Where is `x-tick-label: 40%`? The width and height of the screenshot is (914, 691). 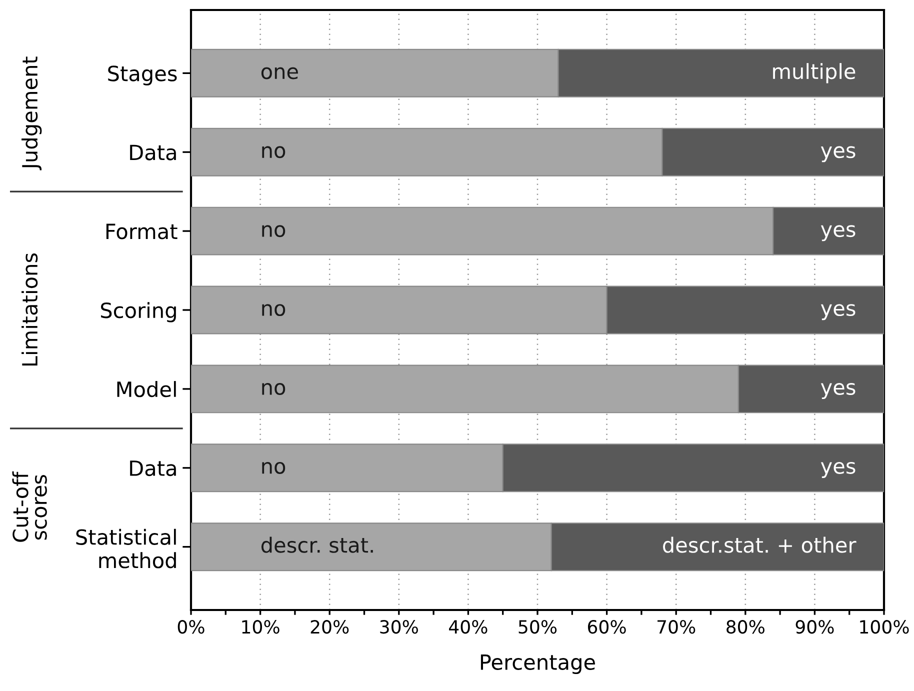
x-tick-label: 40% is located at coordinates (468, 627).